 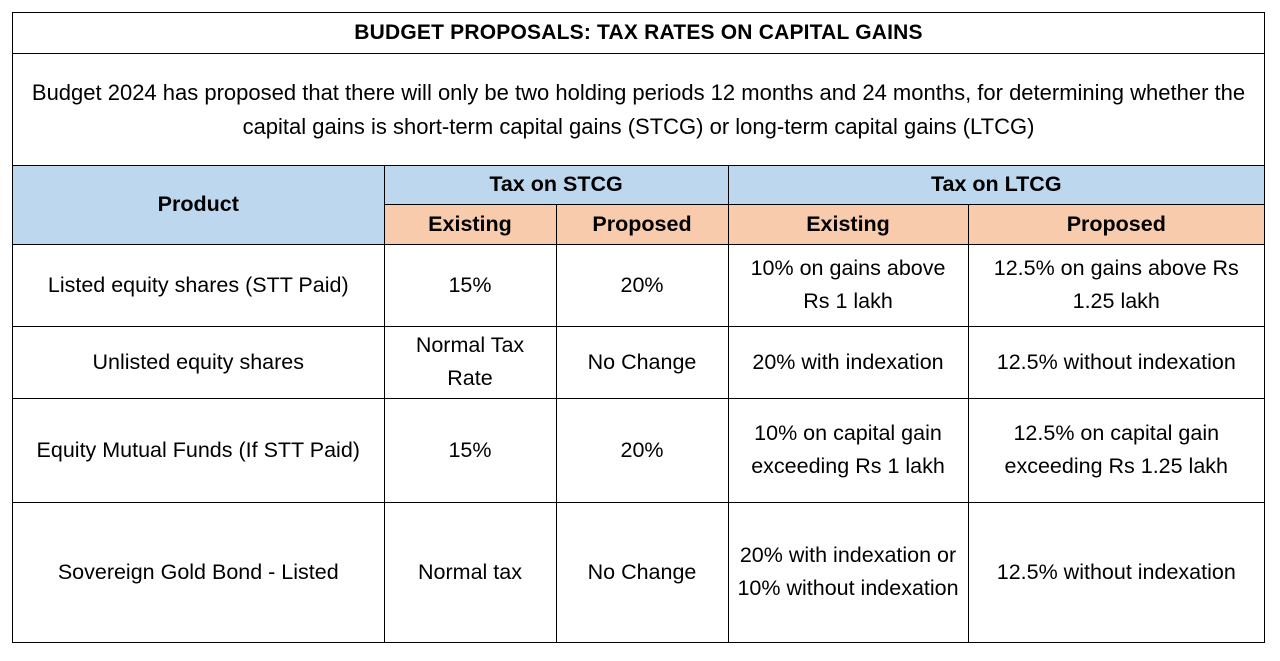 What do you see at coordinates (199, 205) in the screenshot?
I see `product-header: Product` at bounding box center [199, 205].